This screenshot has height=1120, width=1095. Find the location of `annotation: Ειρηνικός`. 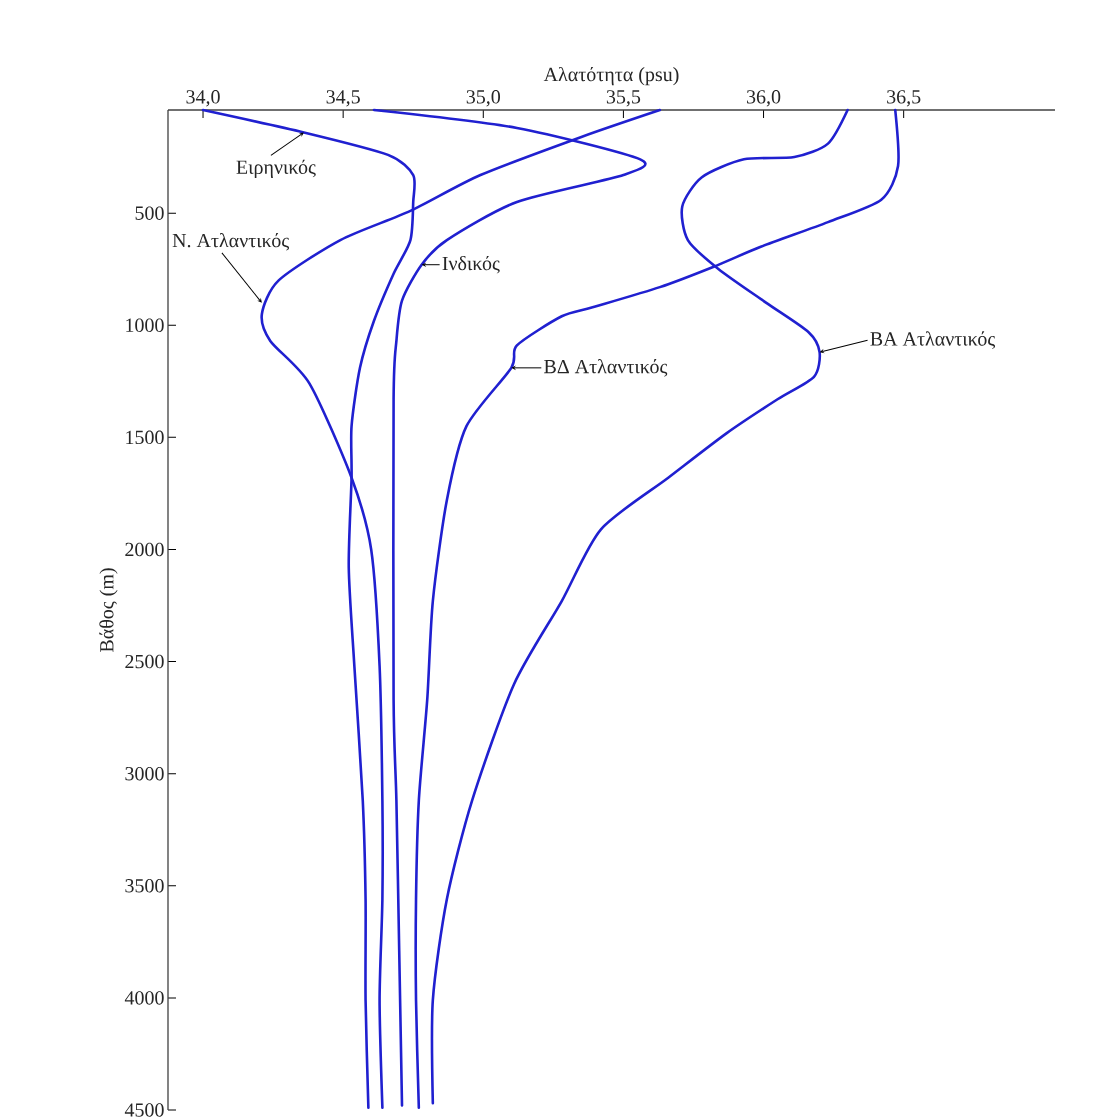

annotation: Ειρηνικός is located at coordinates (276, 168).